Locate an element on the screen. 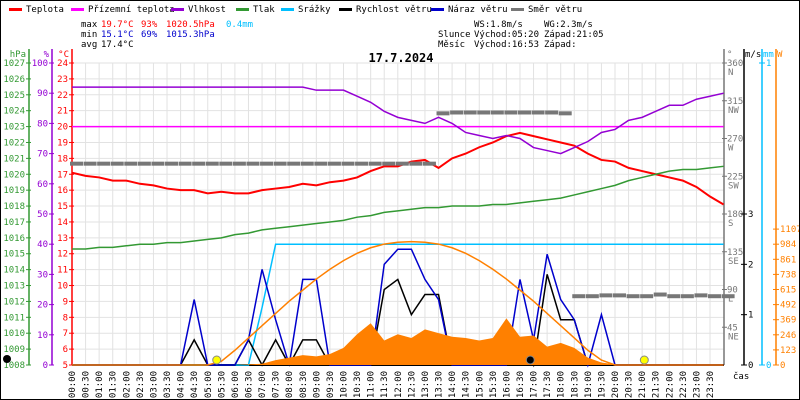  w-tick-label: 0 is located at coordinates (782, 366).